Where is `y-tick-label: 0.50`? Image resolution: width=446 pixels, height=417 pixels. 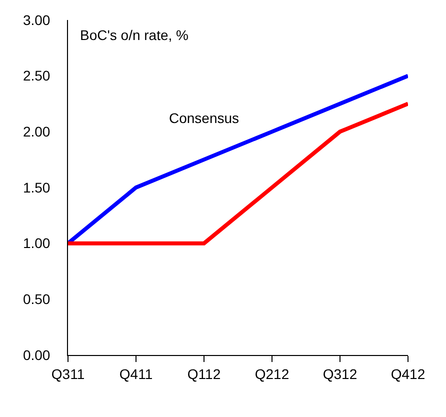 y-tick-label: 0.50 is located at coordinates (36, 299).